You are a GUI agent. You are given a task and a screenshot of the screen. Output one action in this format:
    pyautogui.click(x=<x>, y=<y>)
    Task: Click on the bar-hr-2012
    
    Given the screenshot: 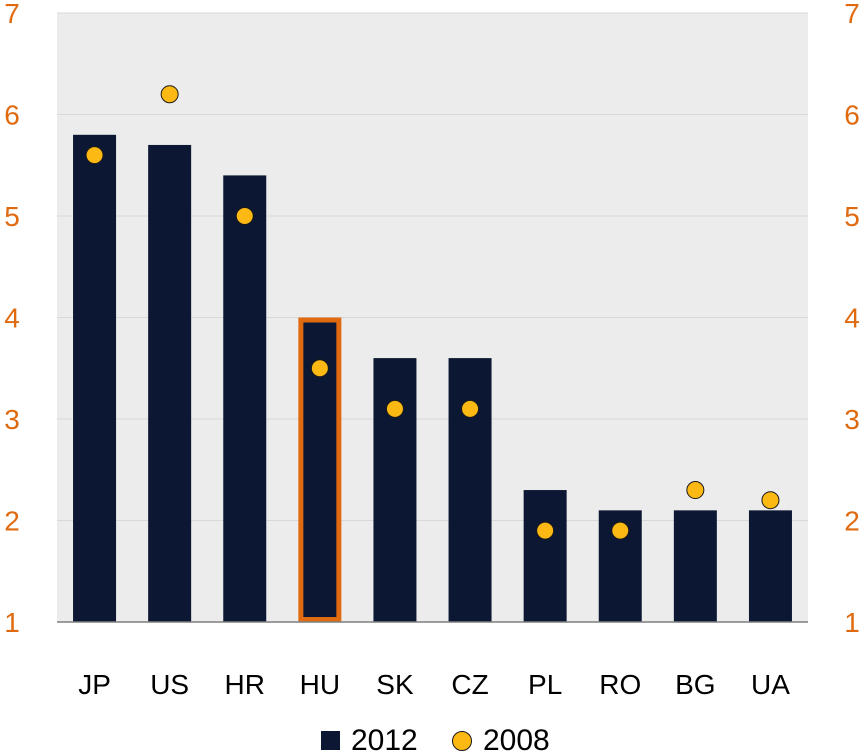 What is the action you would take?
    pyautogui.click(x=245, y=398)
    